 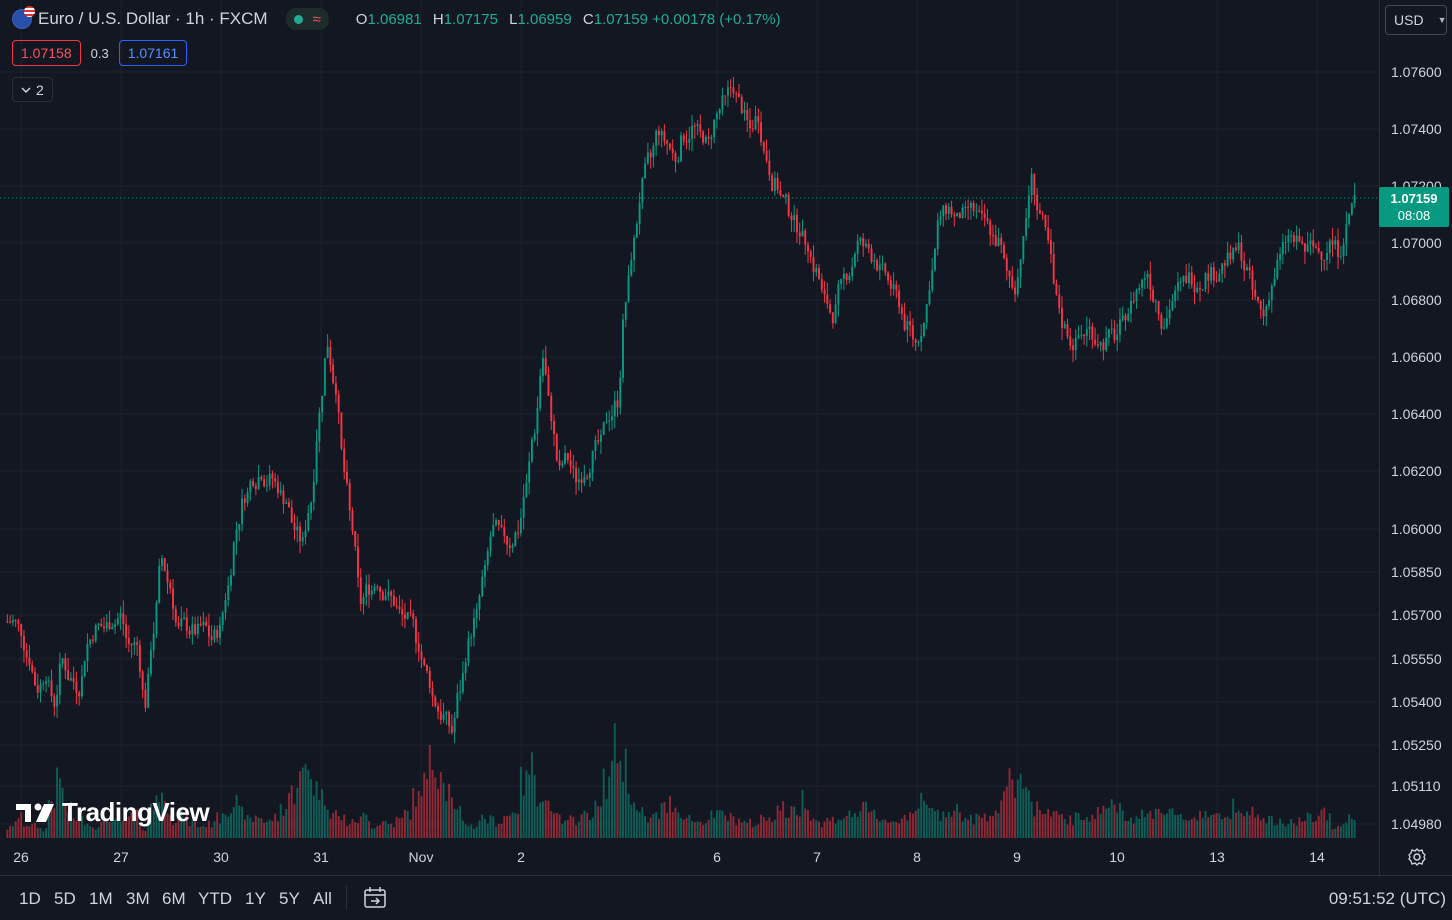 What do you see at coordinates (255, 898) in the screenshot?
I see `timeframe-1y-button: 1Y` at bounding box center [255, 898].